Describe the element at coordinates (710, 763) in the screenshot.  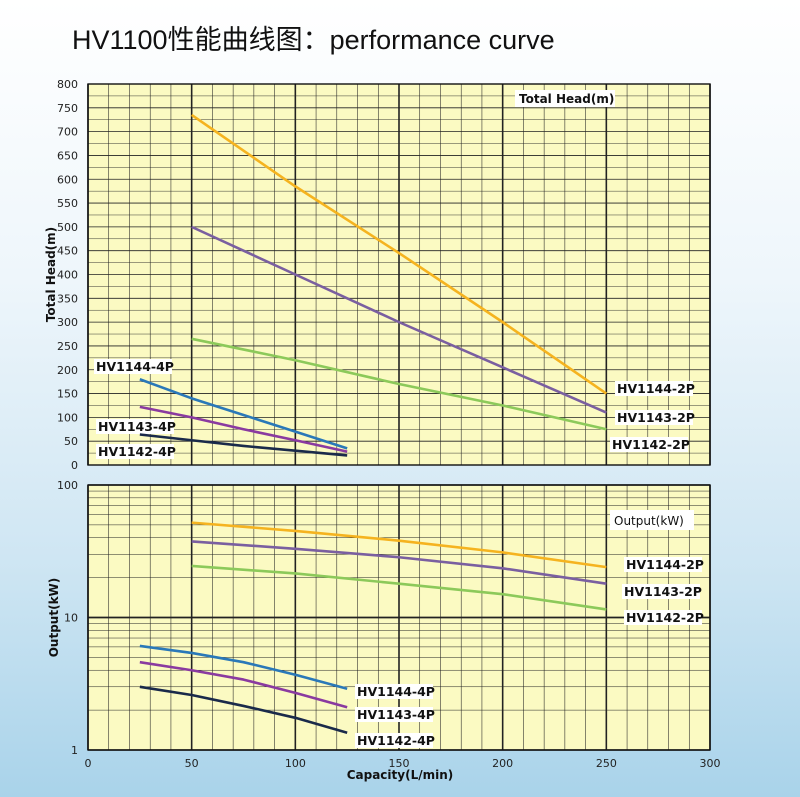
I see `output-x-tick-label: 300` at that location.